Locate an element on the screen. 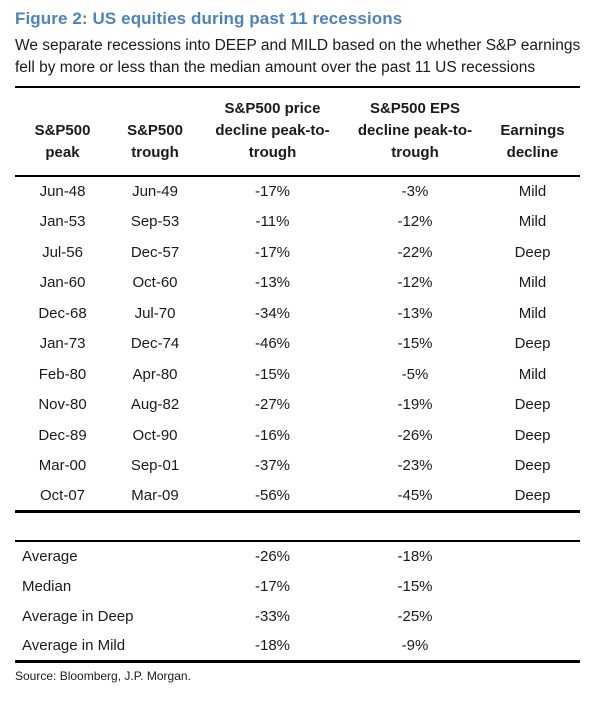 Image resolution: width=600 pixels, height=716 pixels. cell-price-decline: -27% is located at coordinates (272, 405).